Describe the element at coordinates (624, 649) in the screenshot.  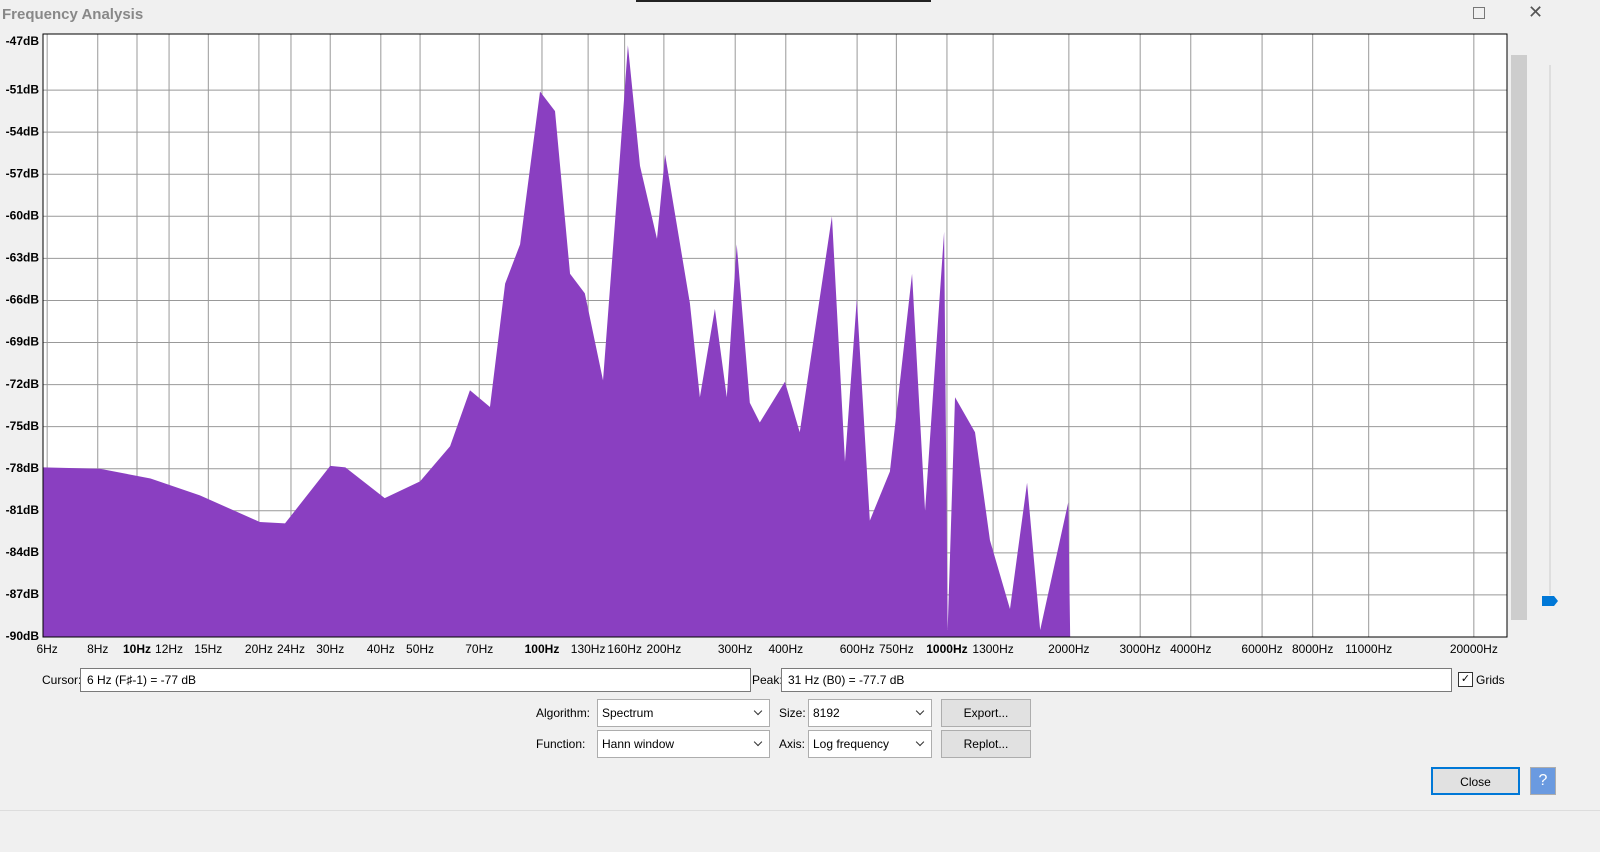
I see `x-tick-label: 160Hz` at that location.